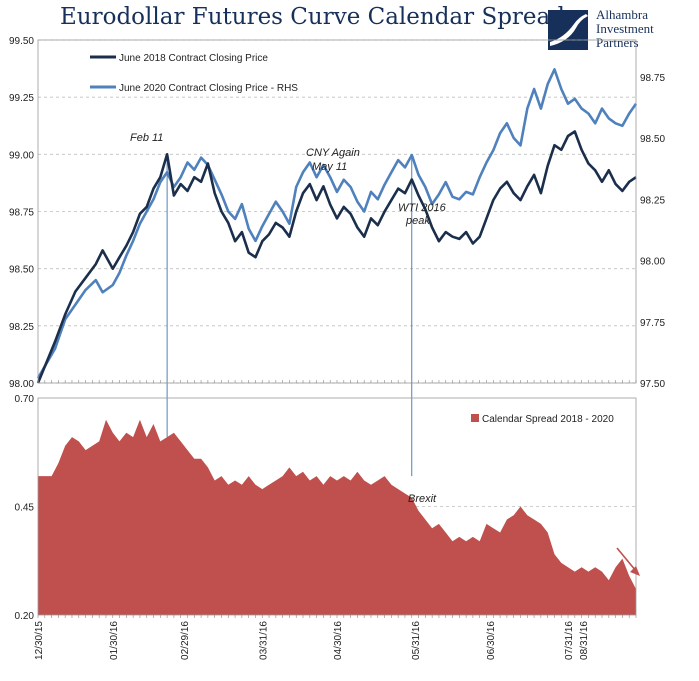  Describe the element at coordinates (548, 419) in the screenshot. I see `legend-label: Calendar Spread 2018 - 2020` at that location.